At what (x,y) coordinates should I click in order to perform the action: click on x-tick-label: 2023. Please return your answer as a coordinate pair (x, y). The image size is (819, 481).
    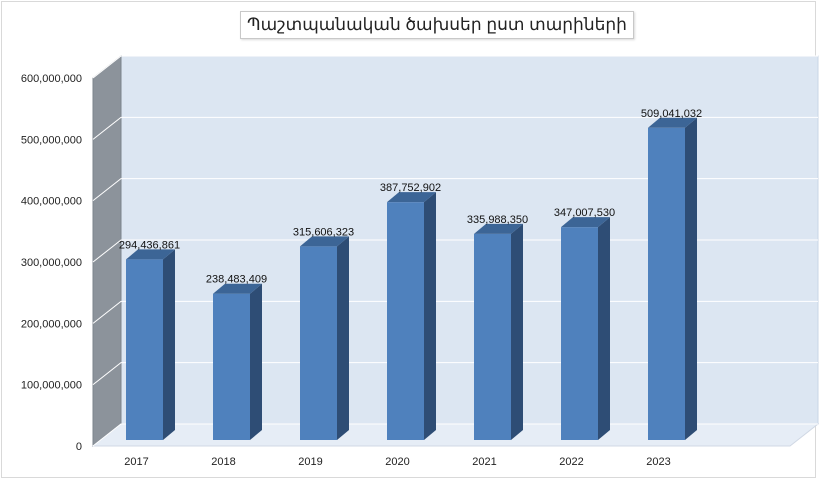
    Looking at the image, I should click on (658, 462).